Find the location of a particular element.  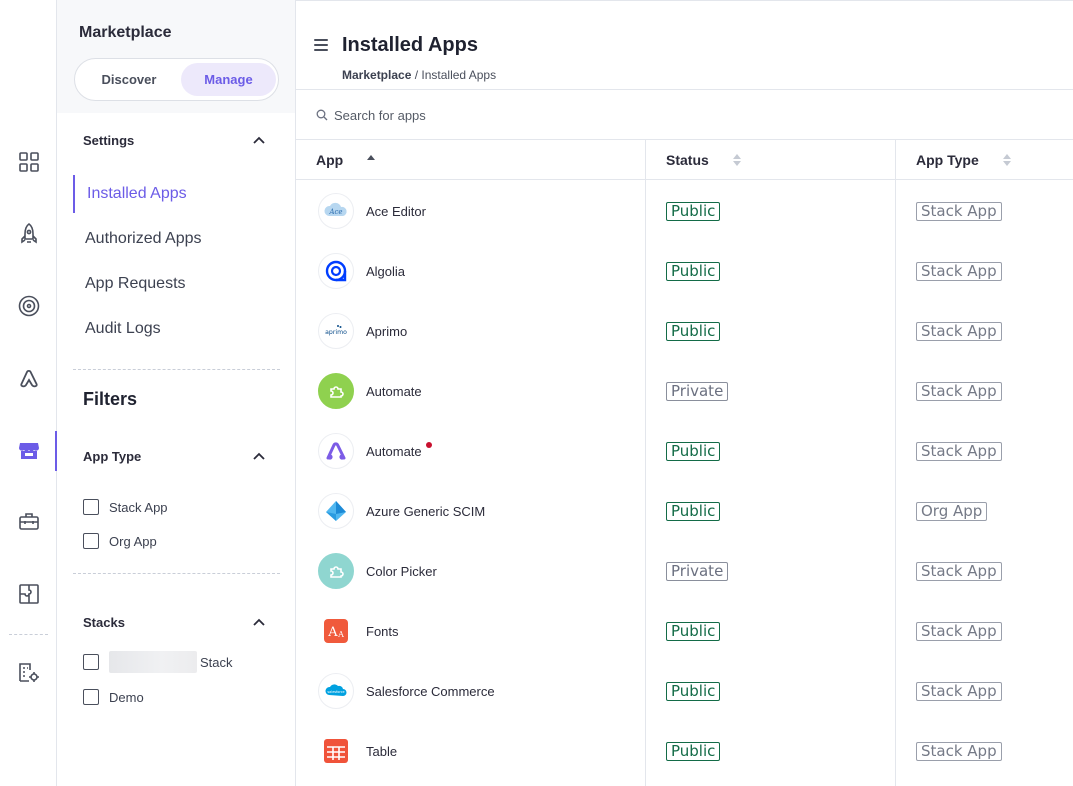

app-name: Table is located at coordinates (382, 751).